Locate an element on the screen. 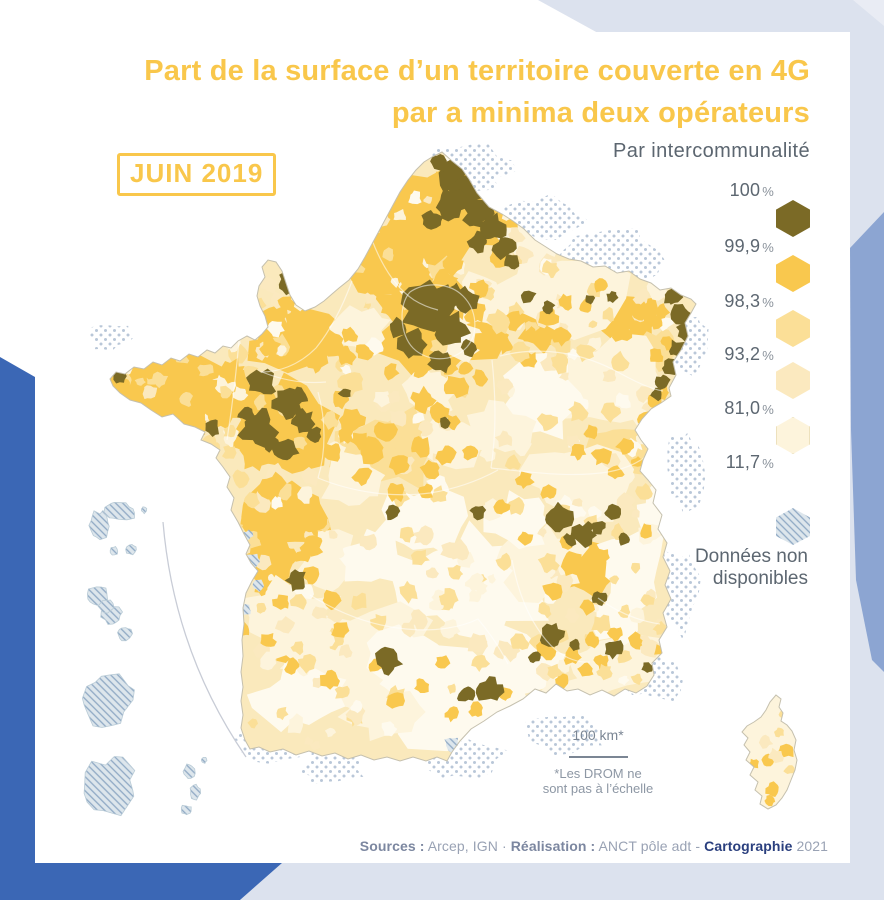 The image size is (884, 900). no-data-hexagon is located at coordinates (793, 526).